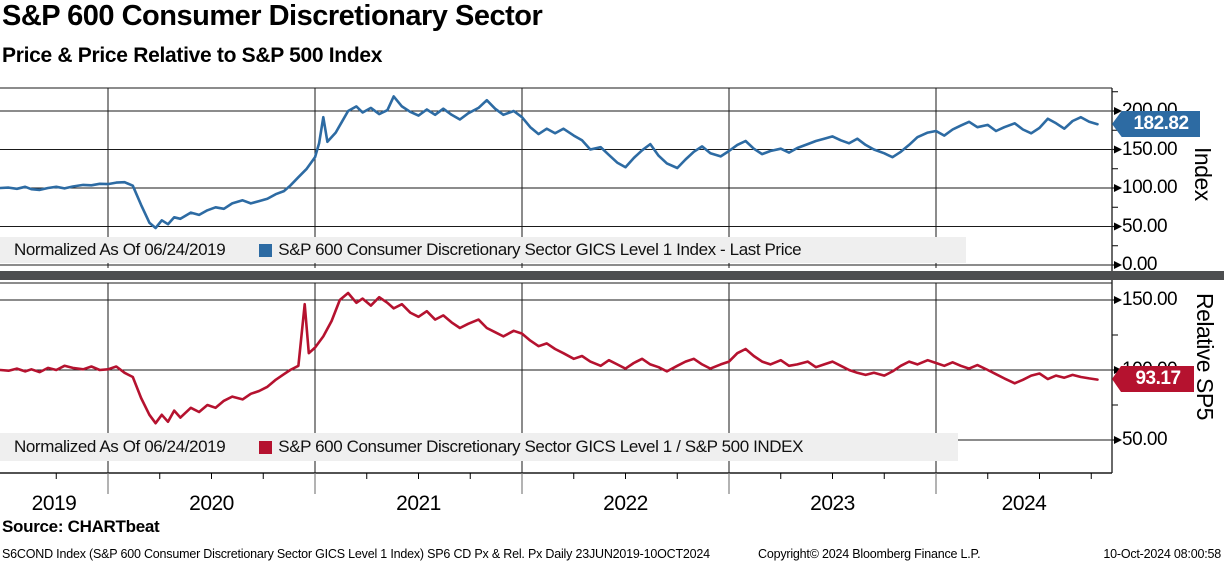 The image size is (1224, 566). I want to click on source-line: Source: CHARTbeat, so click(81, 526).